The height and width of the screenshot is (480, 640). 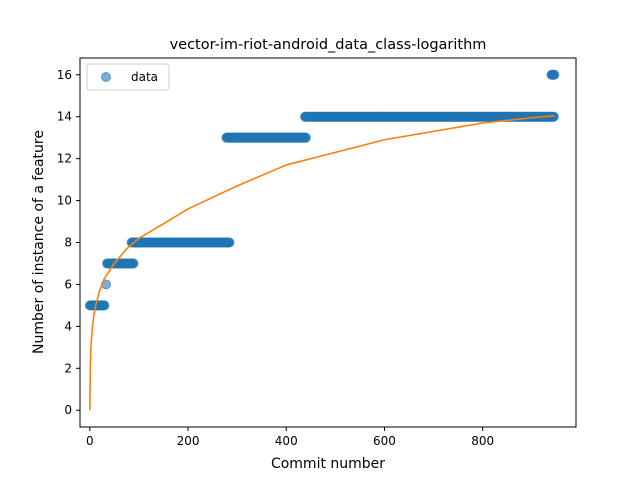 What do you see at coordinates (64, 159) in the screenshot?
I see `y-tick-label: 12` at bounding box center [64, 159].